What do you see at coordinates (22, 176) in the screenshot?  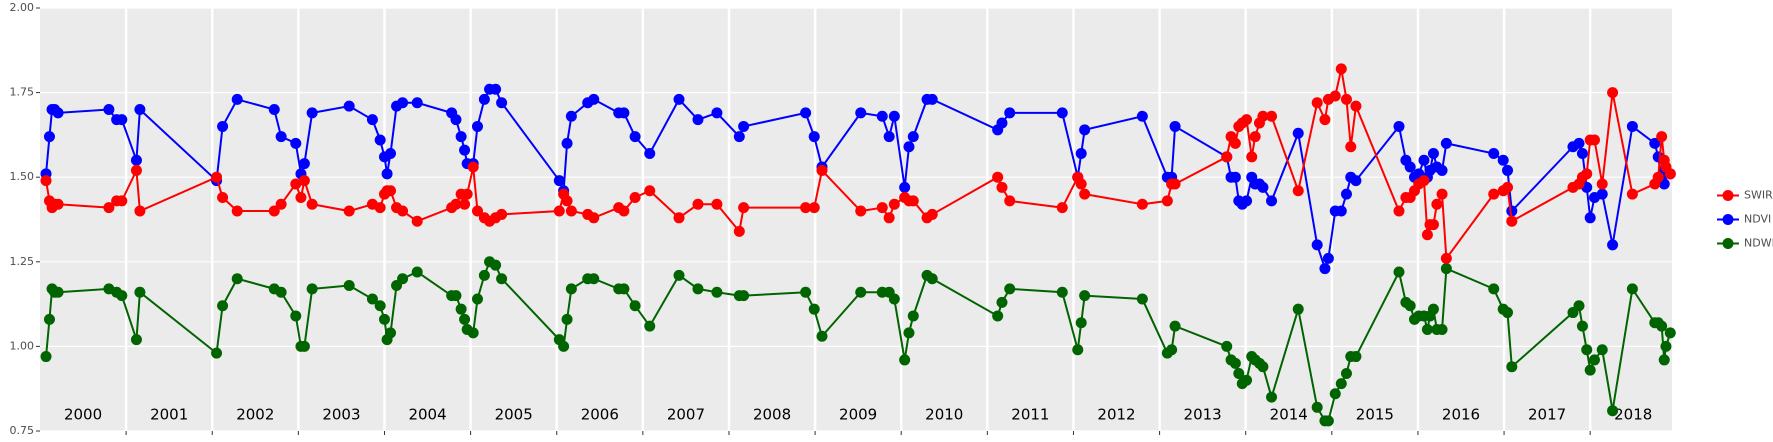 I see `y-tick-label: 1.50` at bounding box center [22, 176].